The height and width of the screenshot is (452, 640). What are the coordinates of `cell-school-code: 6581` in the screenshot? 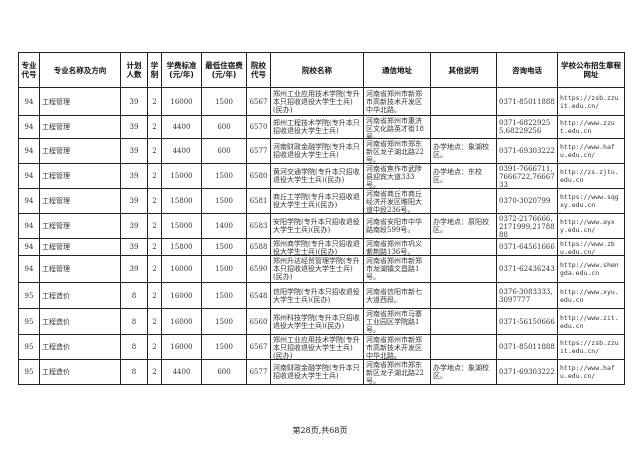 It's located at (258, 201).